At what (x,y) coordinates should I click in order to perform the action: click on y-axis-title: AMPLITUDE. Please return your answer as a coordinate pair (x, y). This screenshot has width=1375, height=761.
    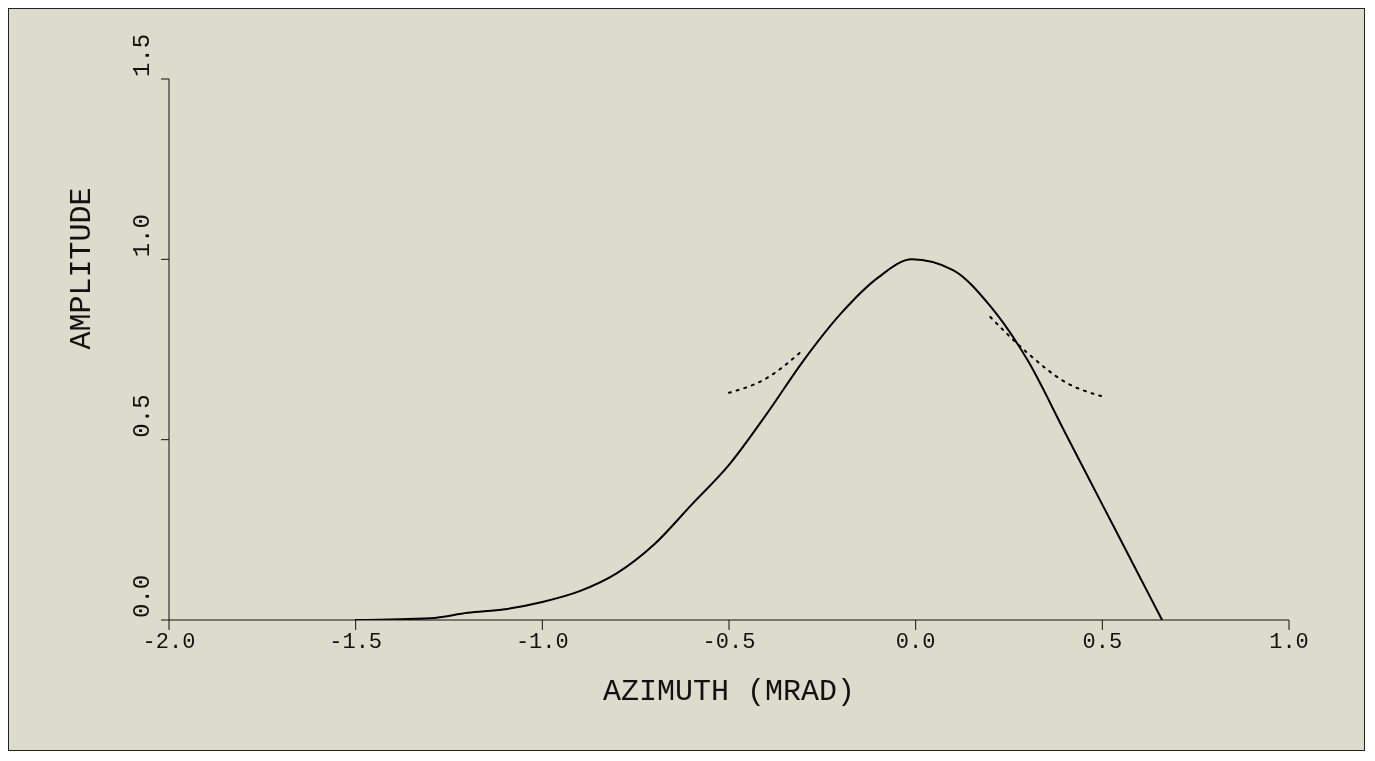
    Looking at the image, I should click on (81, 268).